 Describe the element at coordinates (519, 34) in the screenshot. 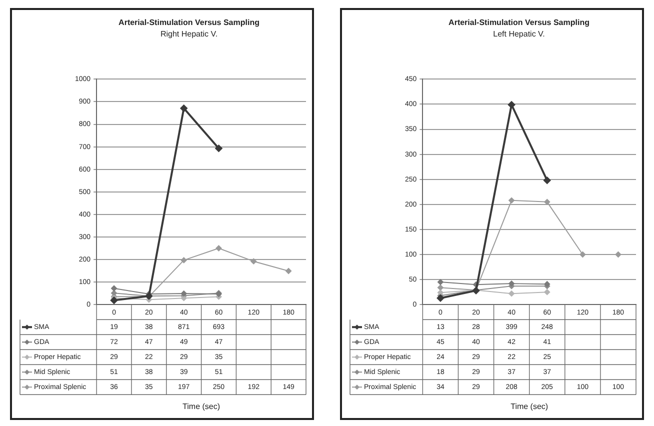

I see `chart-subtitle: Left Hepatic V.` at that location.